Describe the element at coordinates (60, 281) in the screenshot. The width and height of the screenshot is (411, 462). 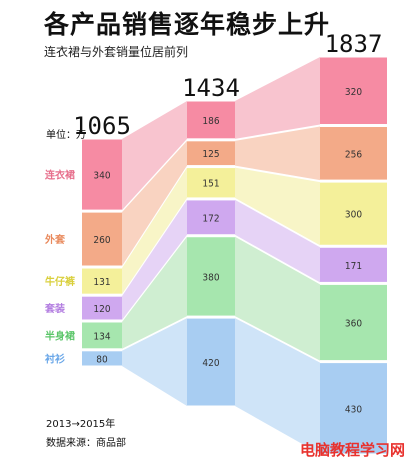
I see `series-label-2: 牛仔裤` at that location.